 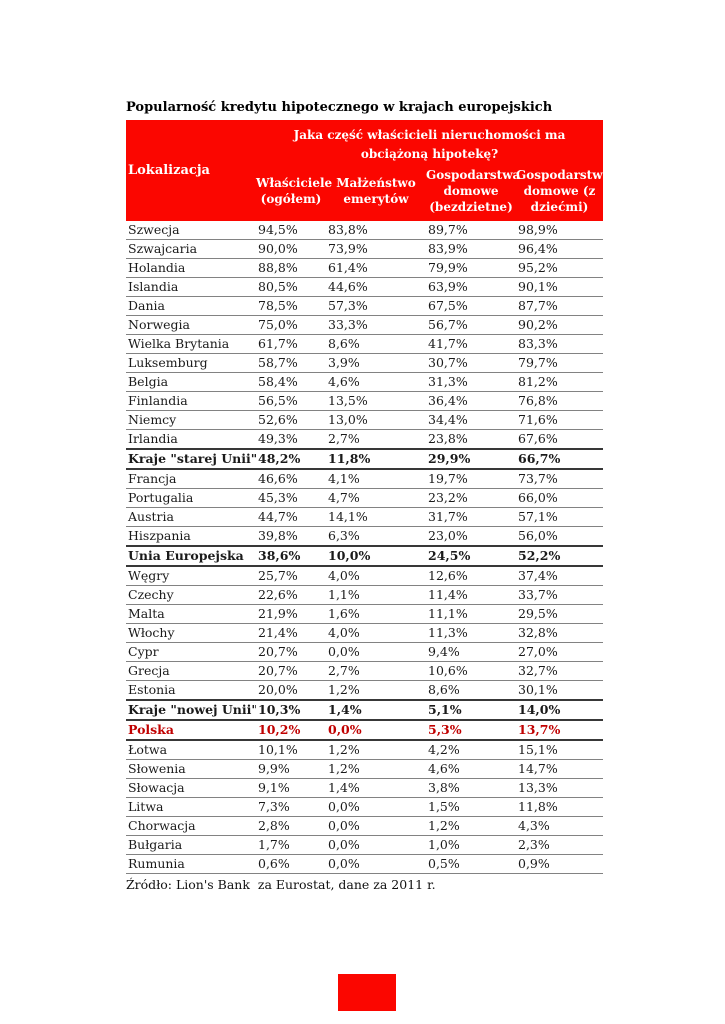 I want to click on value-cell: 58,4%, so click(x=291, y=382).